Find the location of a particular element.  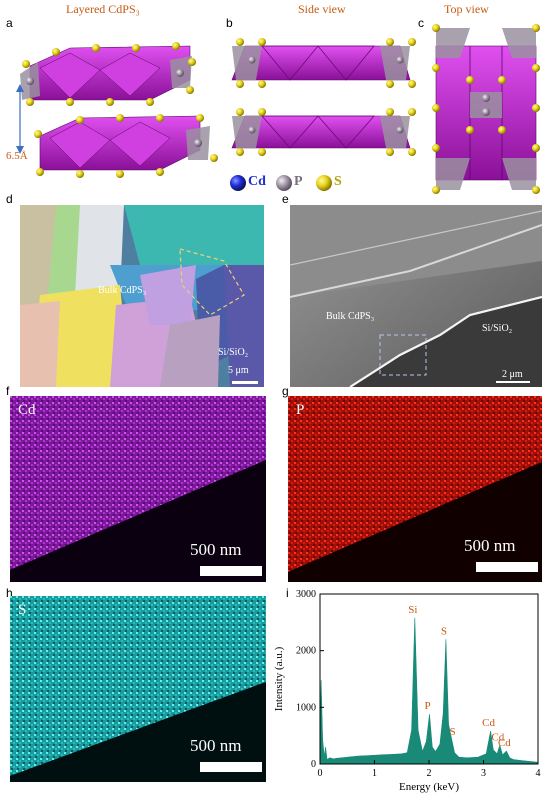

sem-substrate-label: Si/SiO₂ is located at coordinates (497, 328).